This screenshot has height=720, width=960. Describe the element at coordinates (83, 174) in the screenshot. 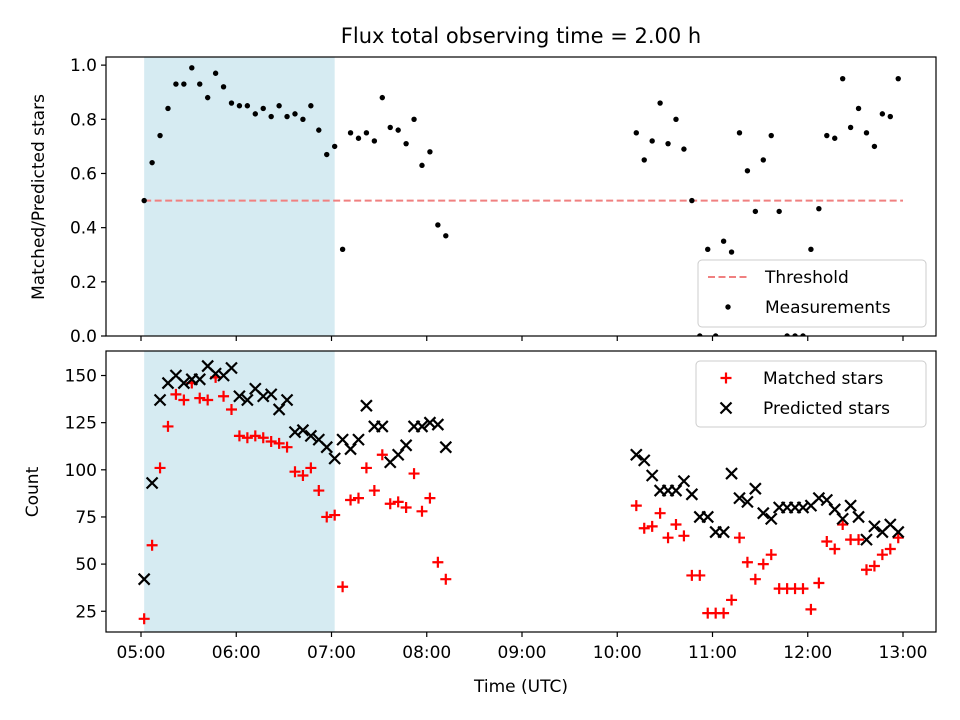

I see `y-tick-label: 0.6` at that location.